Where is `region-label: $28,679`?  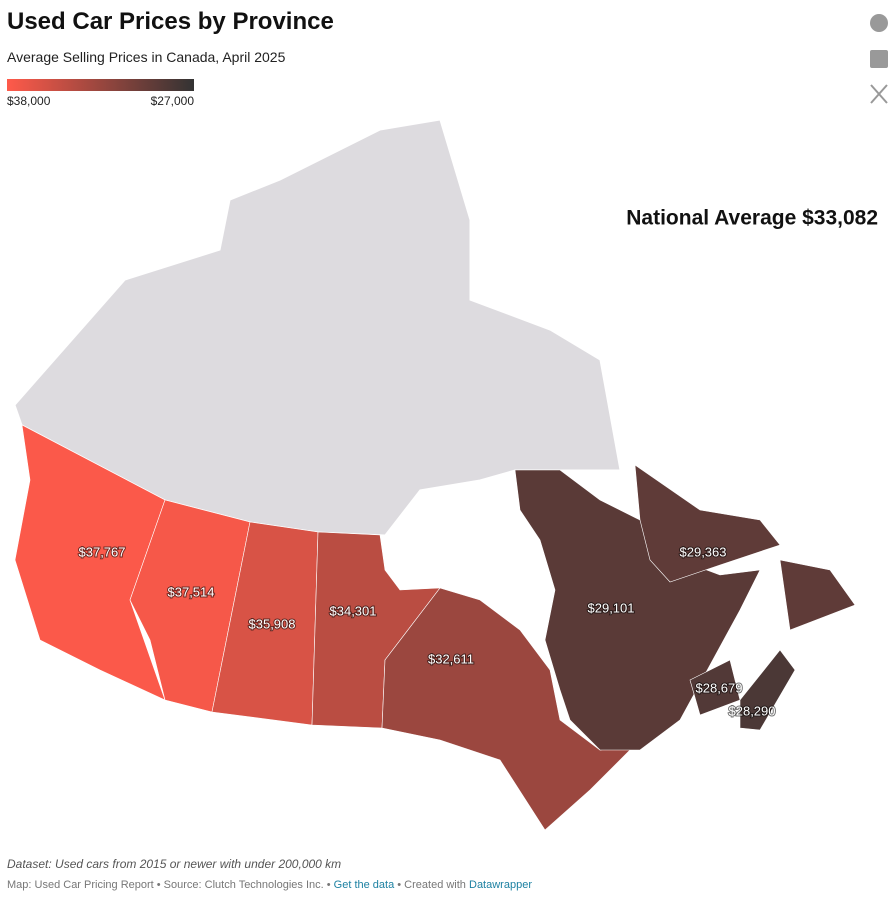 region-label: $28,679 is located at coordinates (719, 687).